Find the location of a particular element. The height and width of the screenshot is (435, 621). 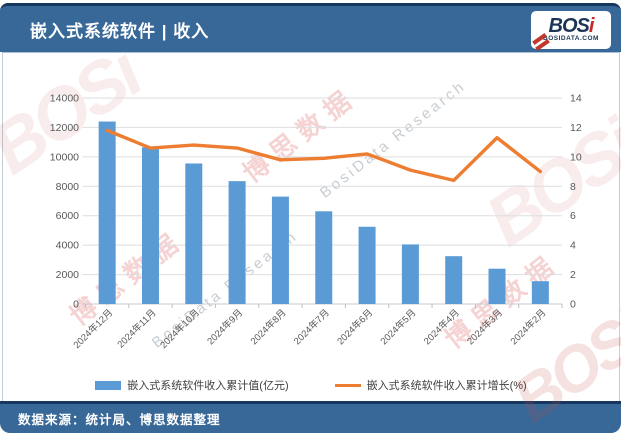

legend-label-growth: 嵌入式系统软件收入累计增长(%) is located at coordinates (446, 386).